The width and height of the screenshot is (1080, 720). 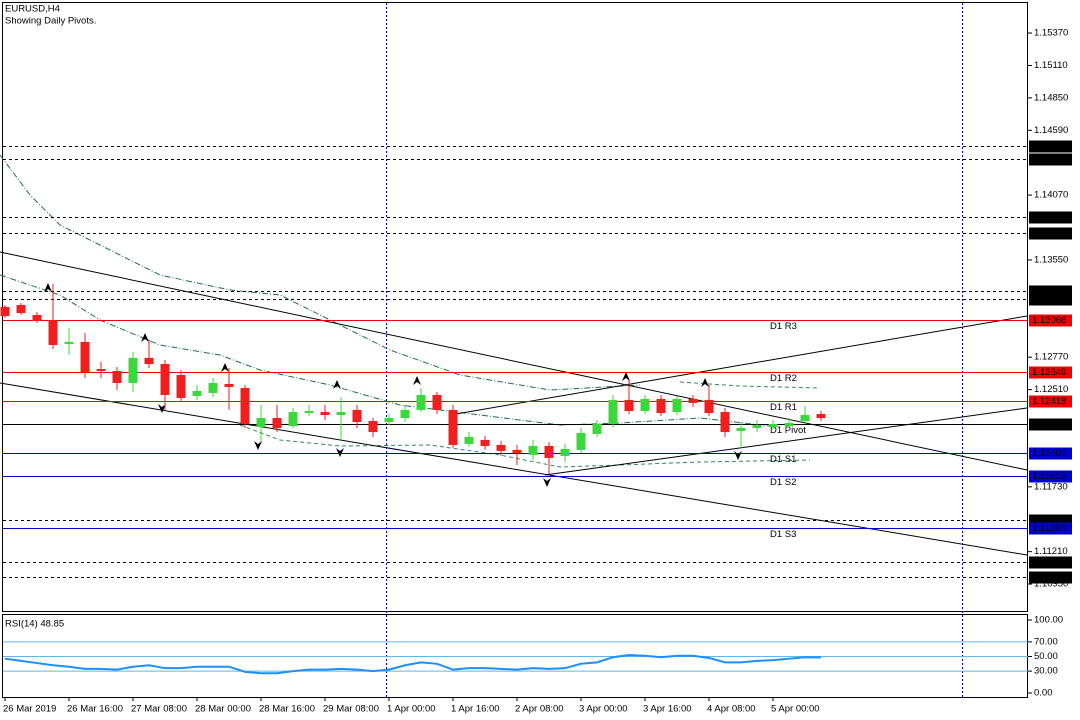 I want to click on x-tick-label: 26 Mar 2019, so click(x=29, y=709).